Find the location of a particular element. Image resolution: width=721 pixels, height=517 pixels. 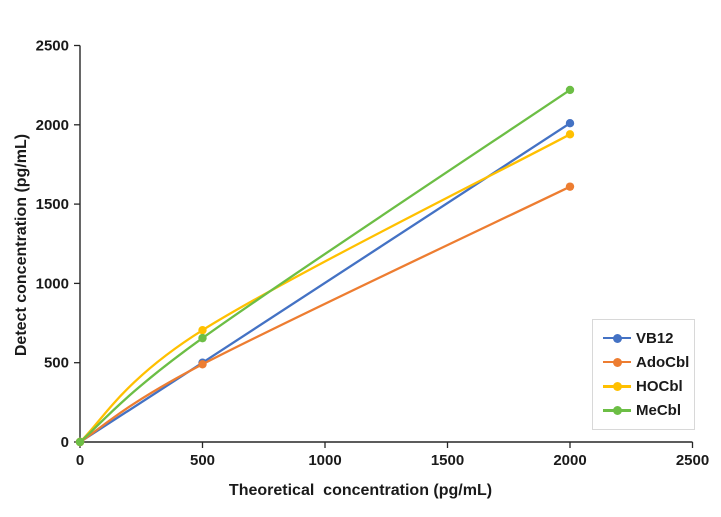

x-tick-label: 1000 is located at coordinates (324, 460).